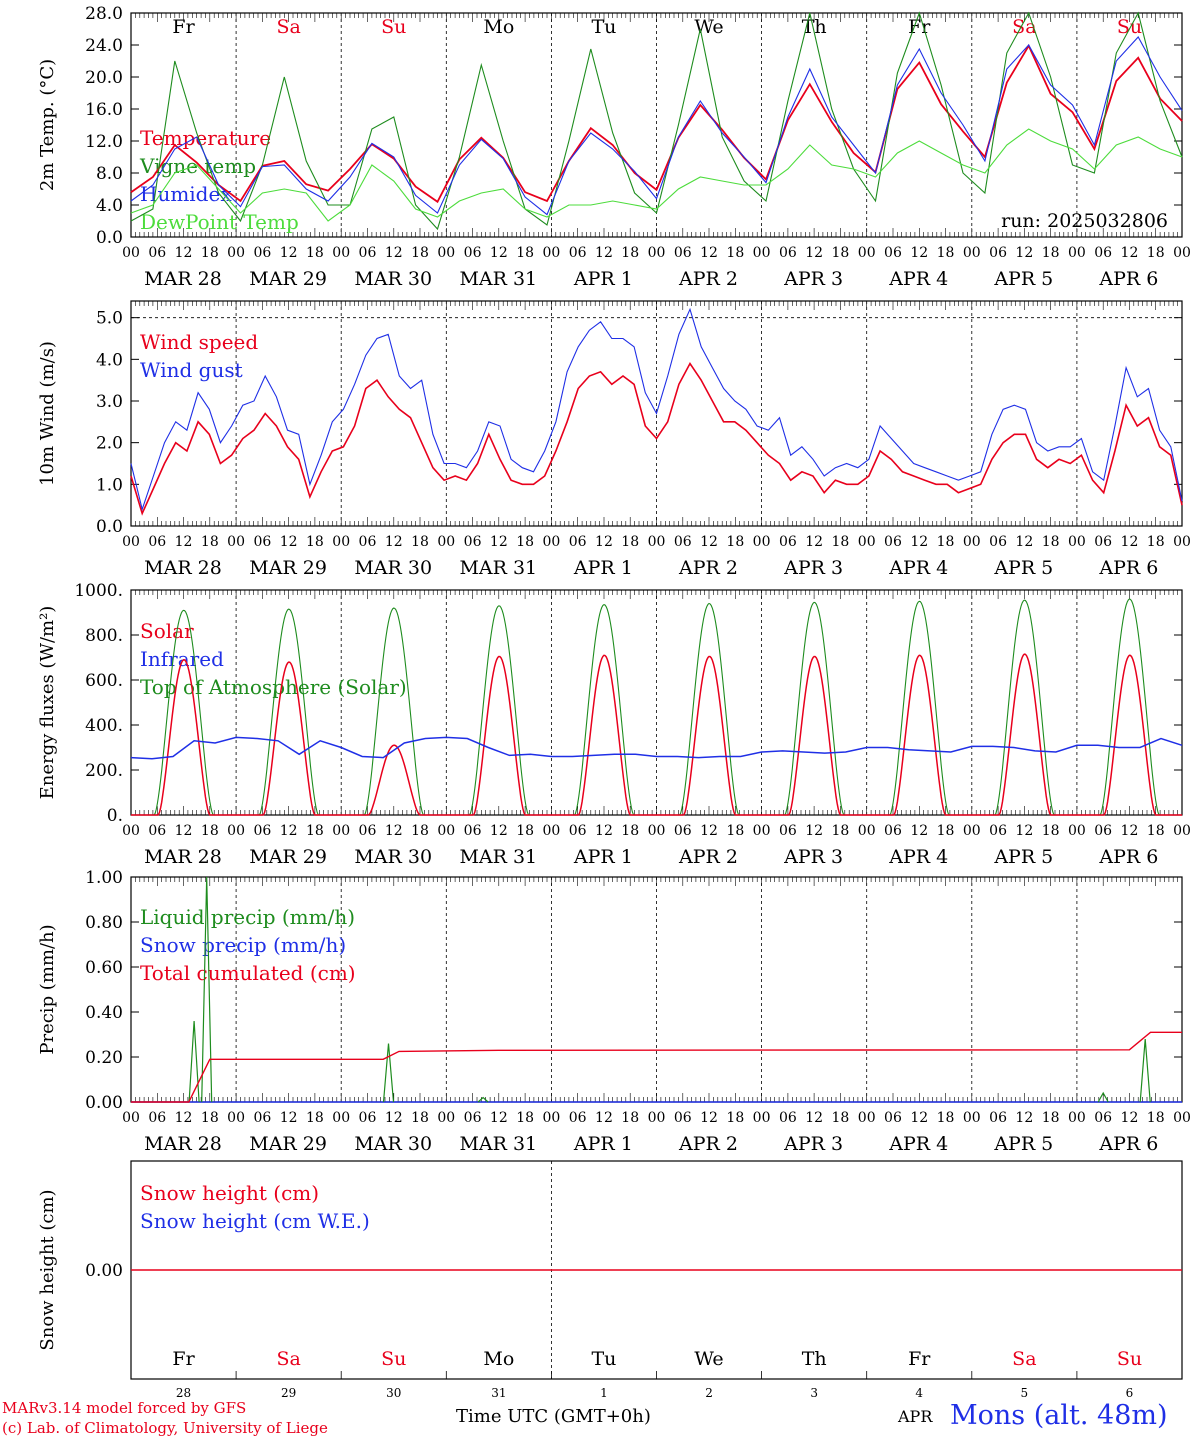 This screenshot has height=1440, width=1194. I want to click on day-name: Tu, so click(603, 1359).